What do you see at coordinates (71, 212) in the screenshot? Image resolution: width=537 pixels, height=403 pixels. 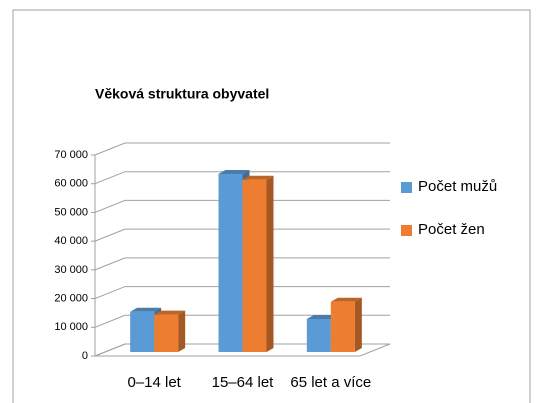 I see `y-tick-label: 50 000` at bounding box center [71, 212].